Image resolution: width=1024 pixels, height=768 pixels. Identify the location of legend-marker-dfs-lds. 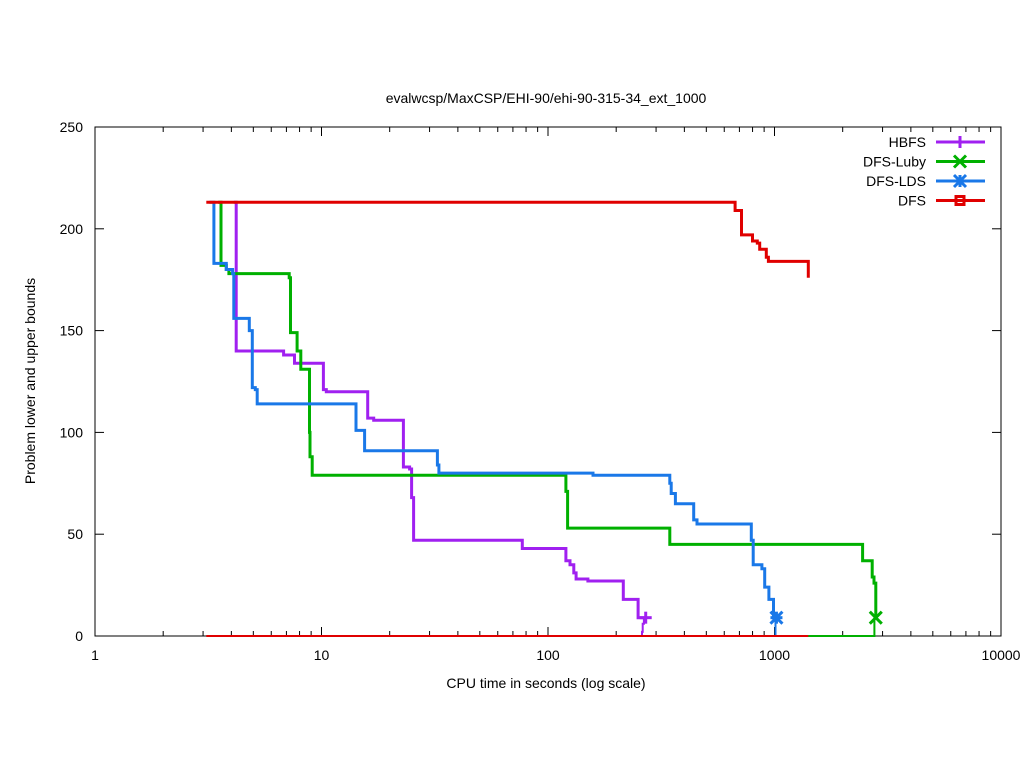
(960, 181).